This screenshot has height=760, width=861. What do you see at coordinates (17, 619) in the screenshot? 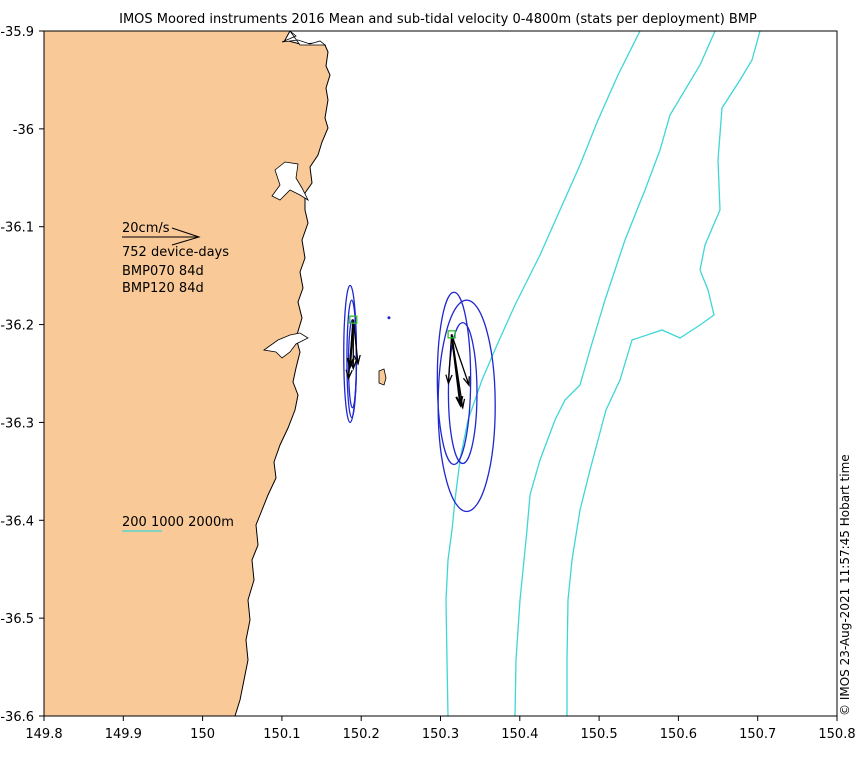
I see `y-tick-label: -36.5` at bounding box center [17, 619].